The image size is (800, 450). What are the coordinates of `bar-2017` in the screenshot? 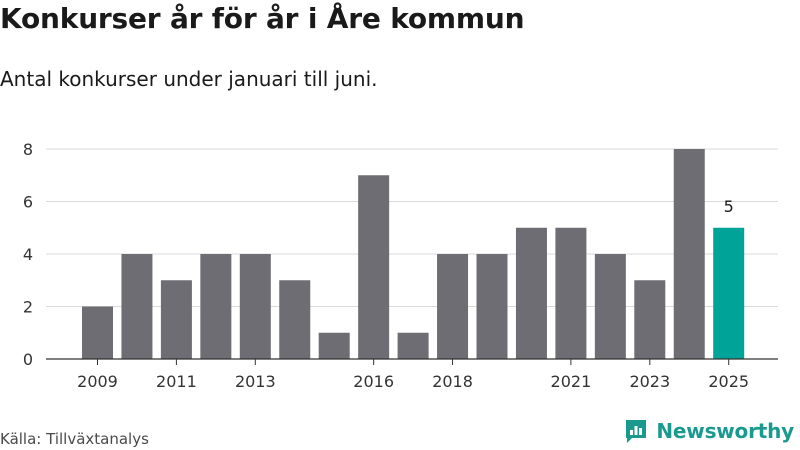 It's located at (413, 345).